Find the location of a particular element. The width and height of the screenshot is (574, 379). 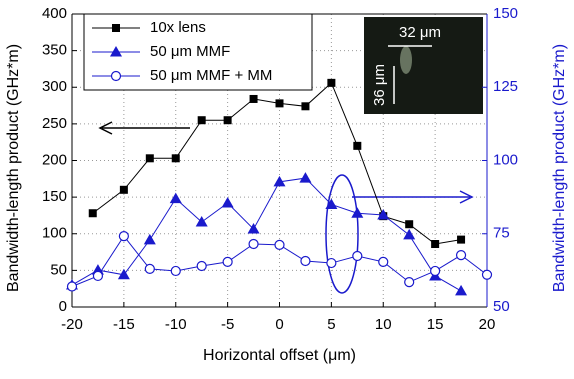

y-tick-label: 150 is located at coordinates (54, 196).